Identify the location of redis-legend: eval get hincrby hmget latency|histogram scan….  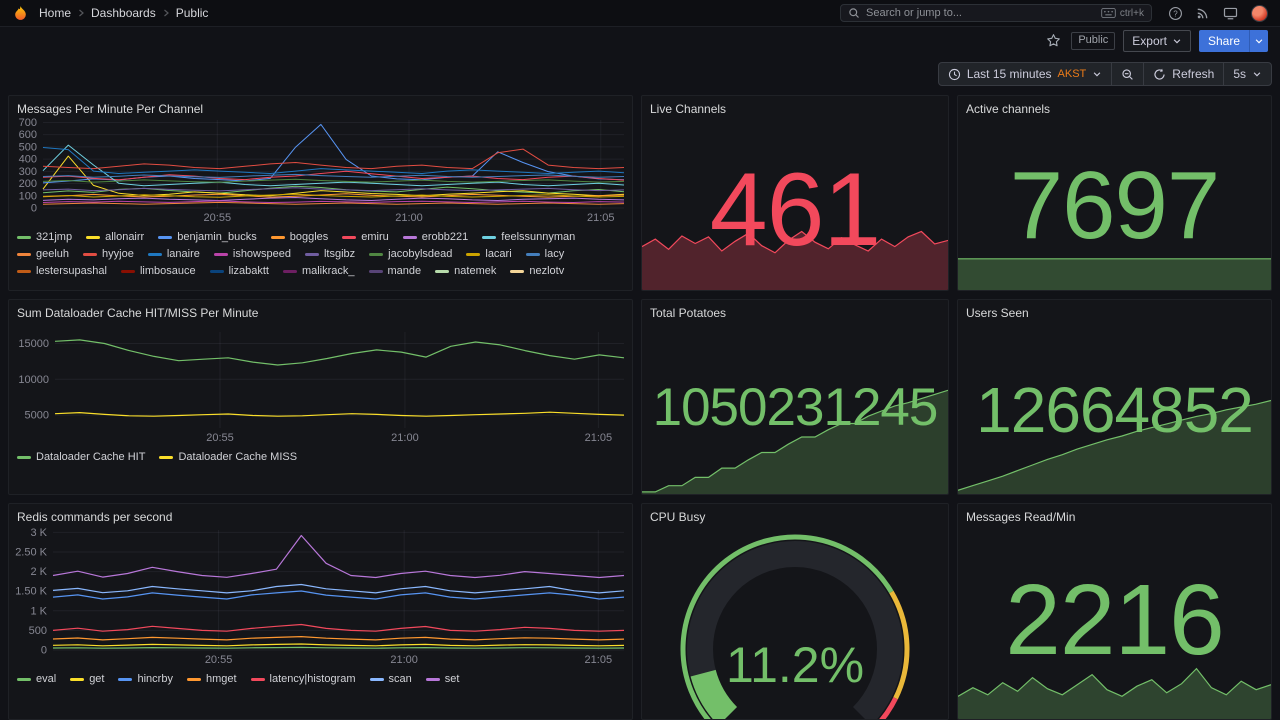
(320, 676).